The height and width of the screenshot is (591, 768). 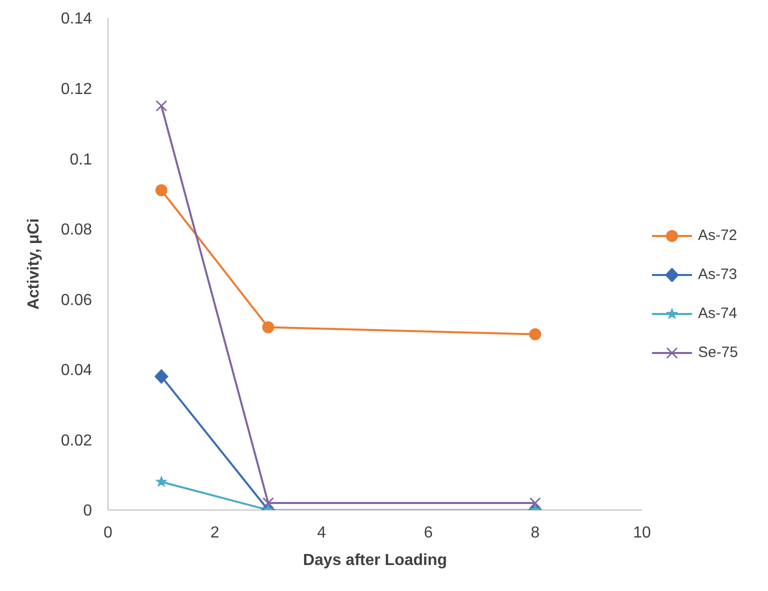 I want to click on x-axis-title: Days after Loading, so click(x=374, y=560).